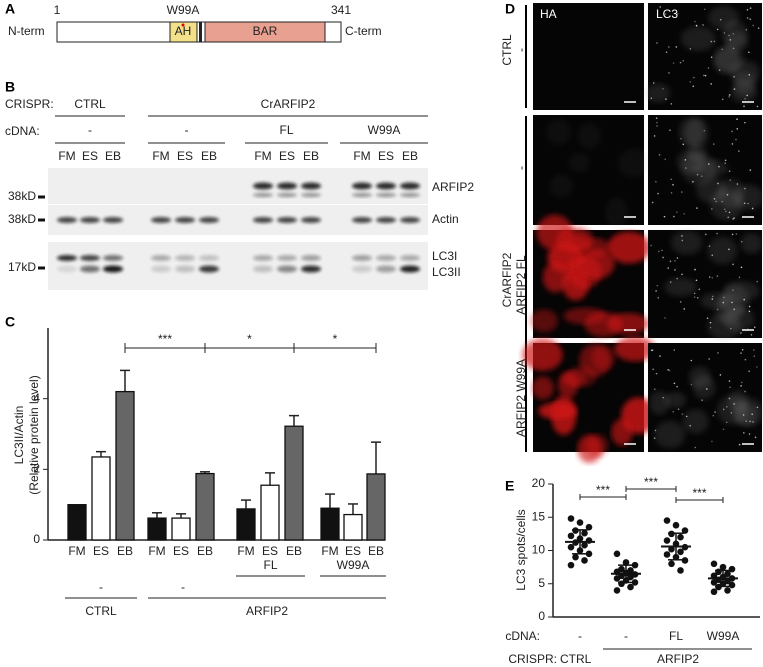 Image resolution: width=763 pixels, height=667 pixels. Describe the element at coordinates (445, 219) in the screenshot. I see `label: Actin` at that location.